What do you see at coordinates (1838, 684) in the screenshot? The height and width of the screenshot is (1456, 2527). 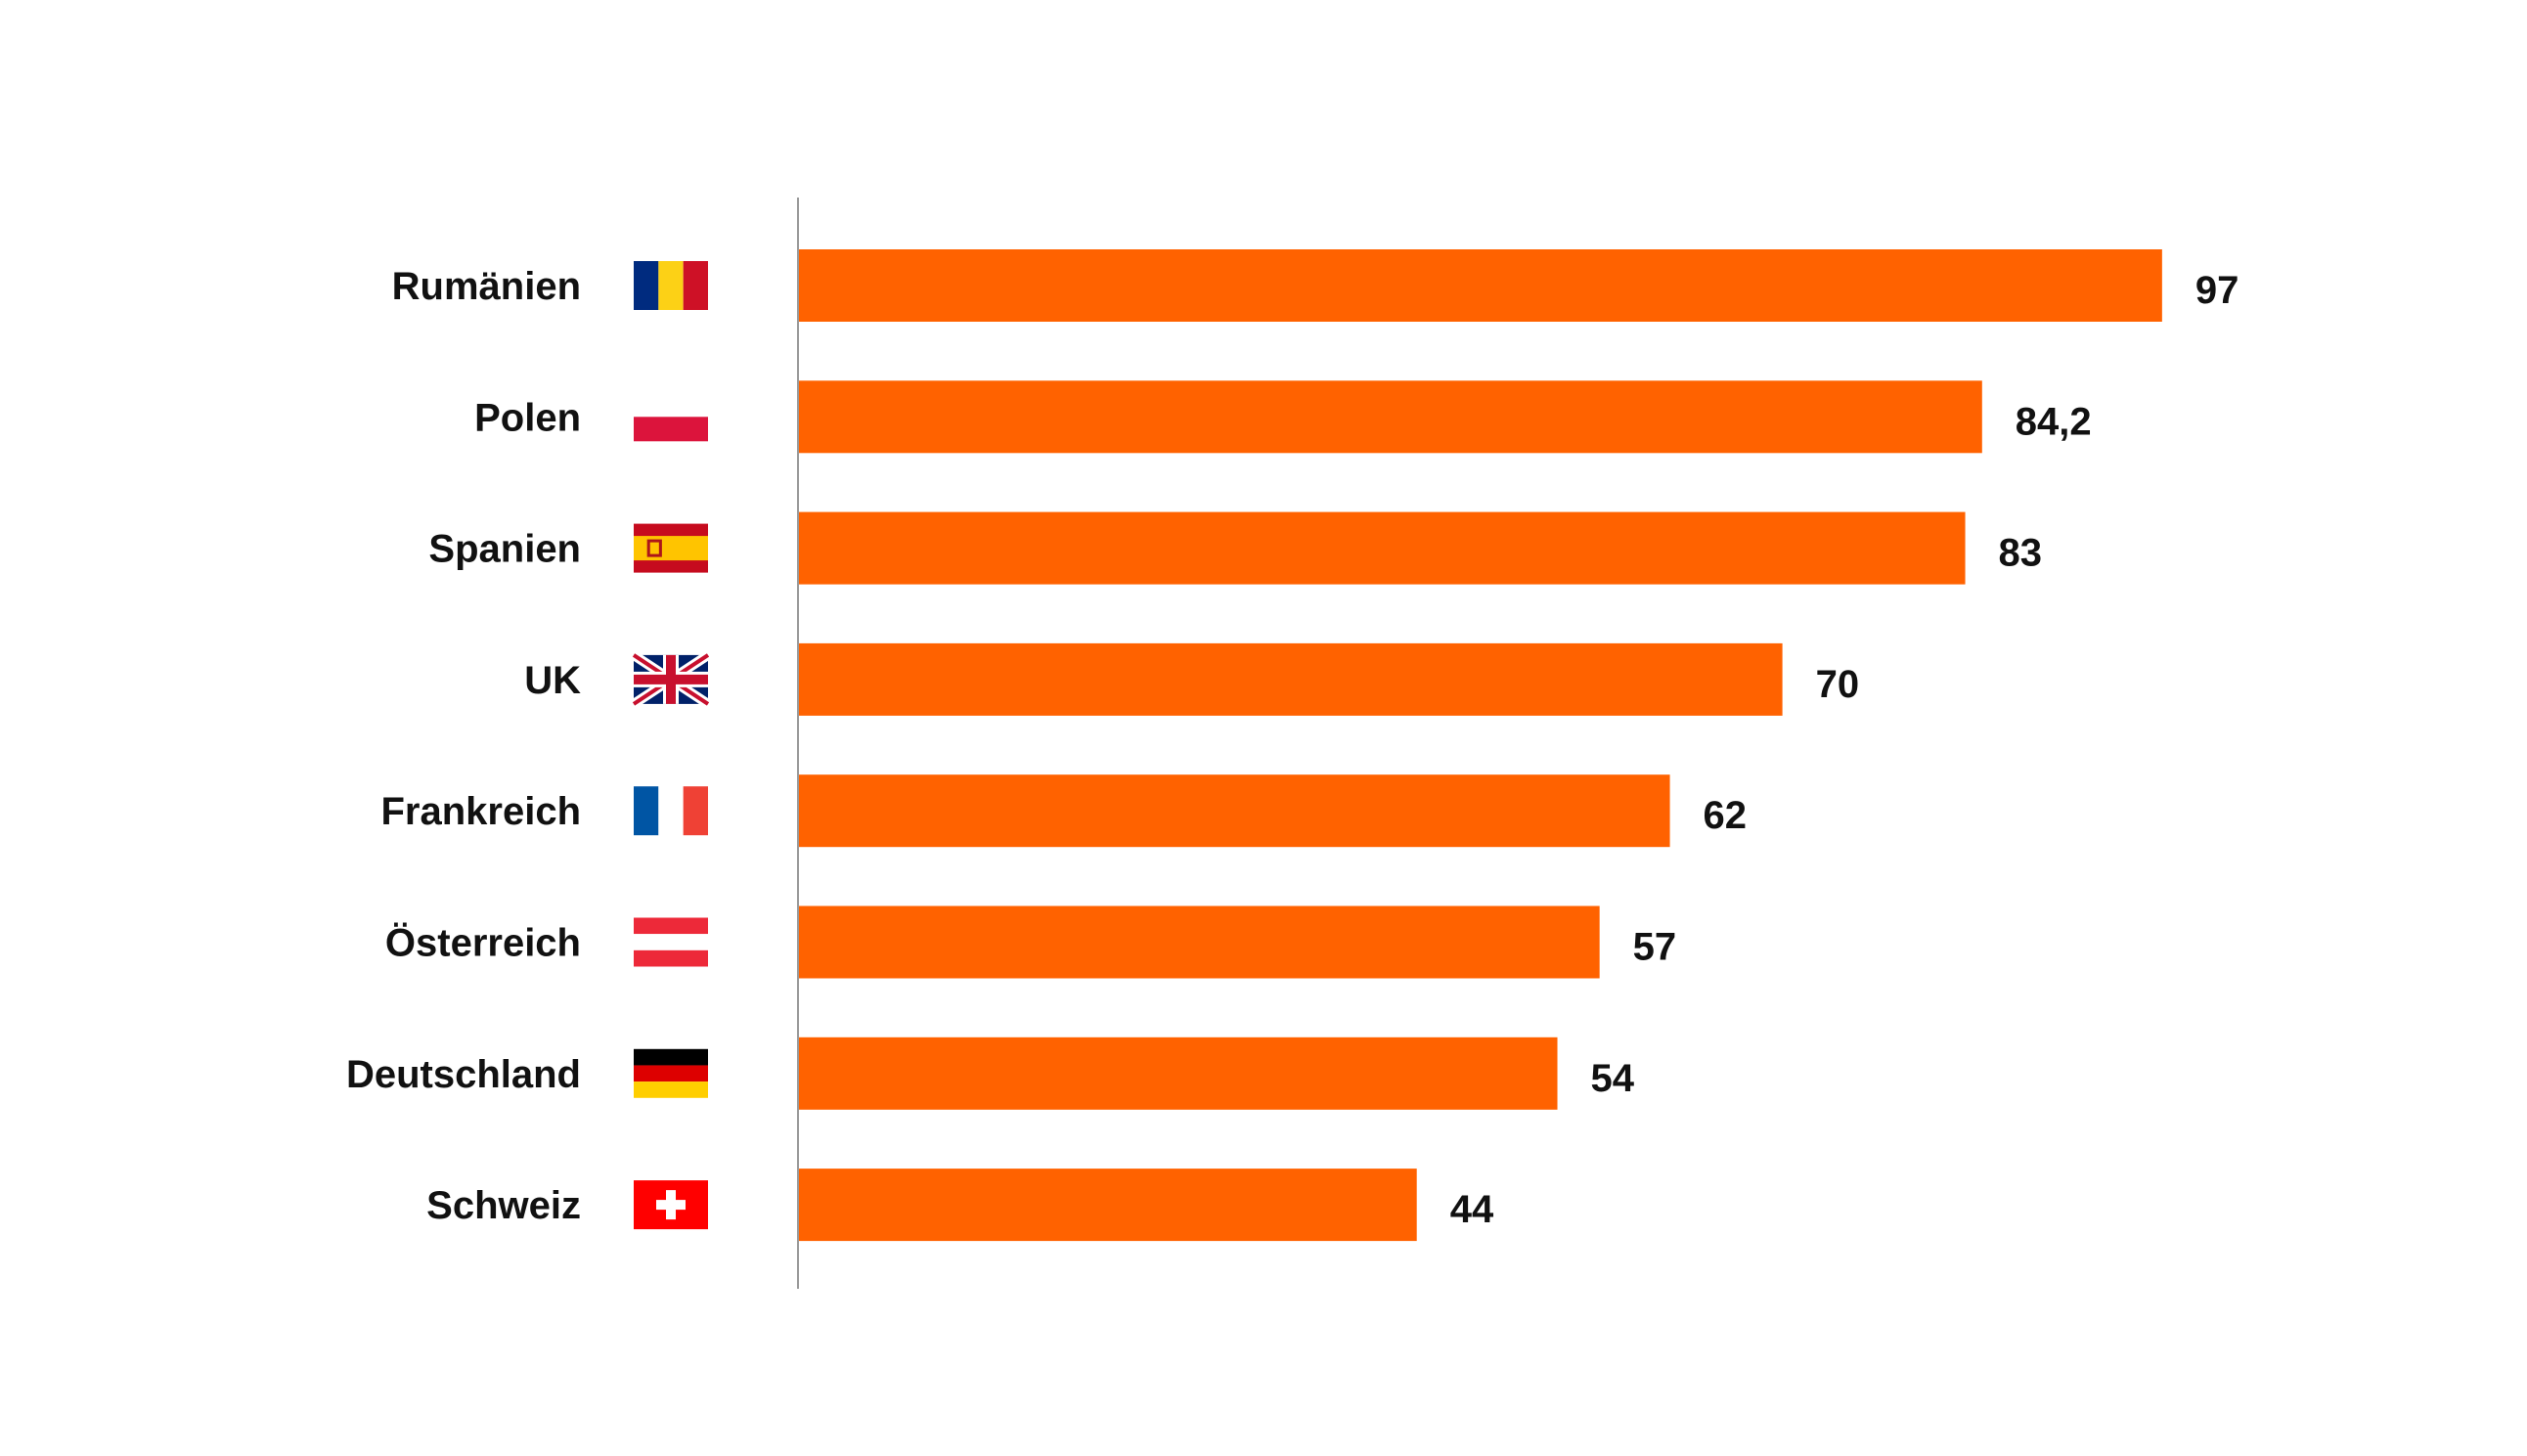 I see `value-label-uk: 70` at bounding box center [1838, 684].